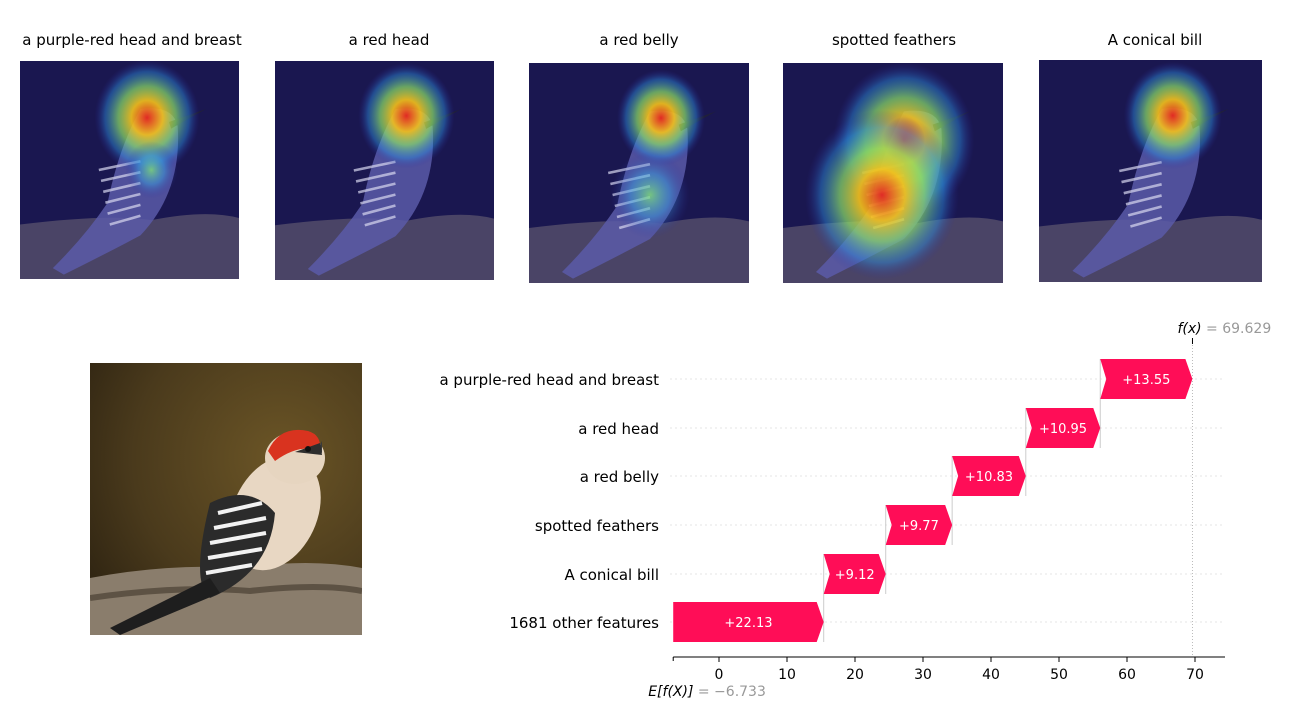 The image size is (1295, 727). Describe the element at coordinates (1059, 675) in the screenshot. I see `x-tick-label: 50` at that location.